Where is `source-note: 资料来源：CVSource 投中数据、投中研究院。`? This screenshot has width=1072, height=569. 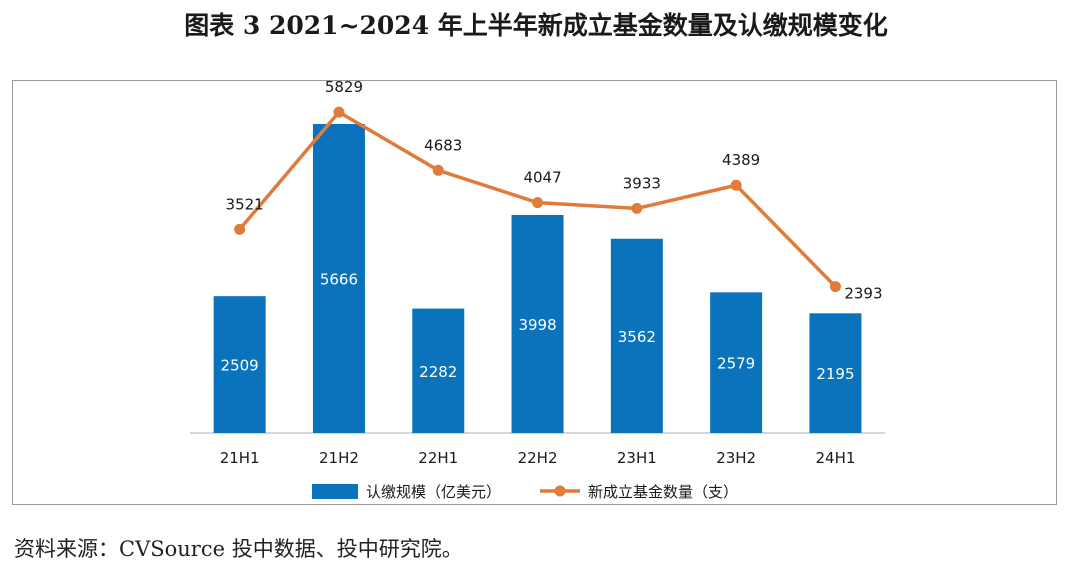 source-note: 资料来源：CVSource 投中数据、投中研究院。 is located at coordinates (238, 549).